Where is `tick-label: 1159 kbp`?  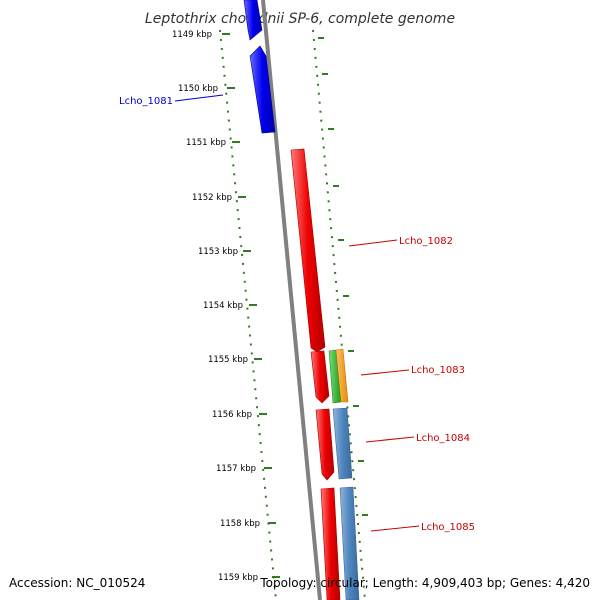 tick-label: 1159 kbp is located at coordinates (238, 578).